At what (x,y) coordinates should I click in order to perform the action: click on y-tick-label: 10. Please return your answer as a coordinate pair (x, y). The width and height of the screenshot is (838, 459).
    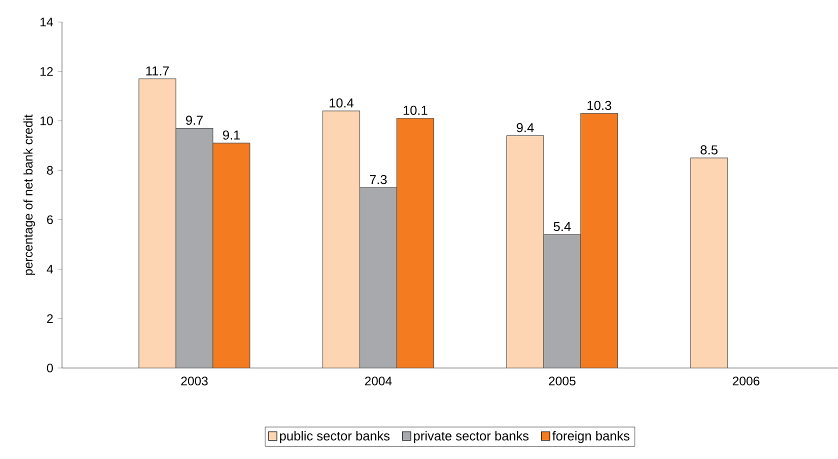
    Looking at the image, I should click on (46, 121).